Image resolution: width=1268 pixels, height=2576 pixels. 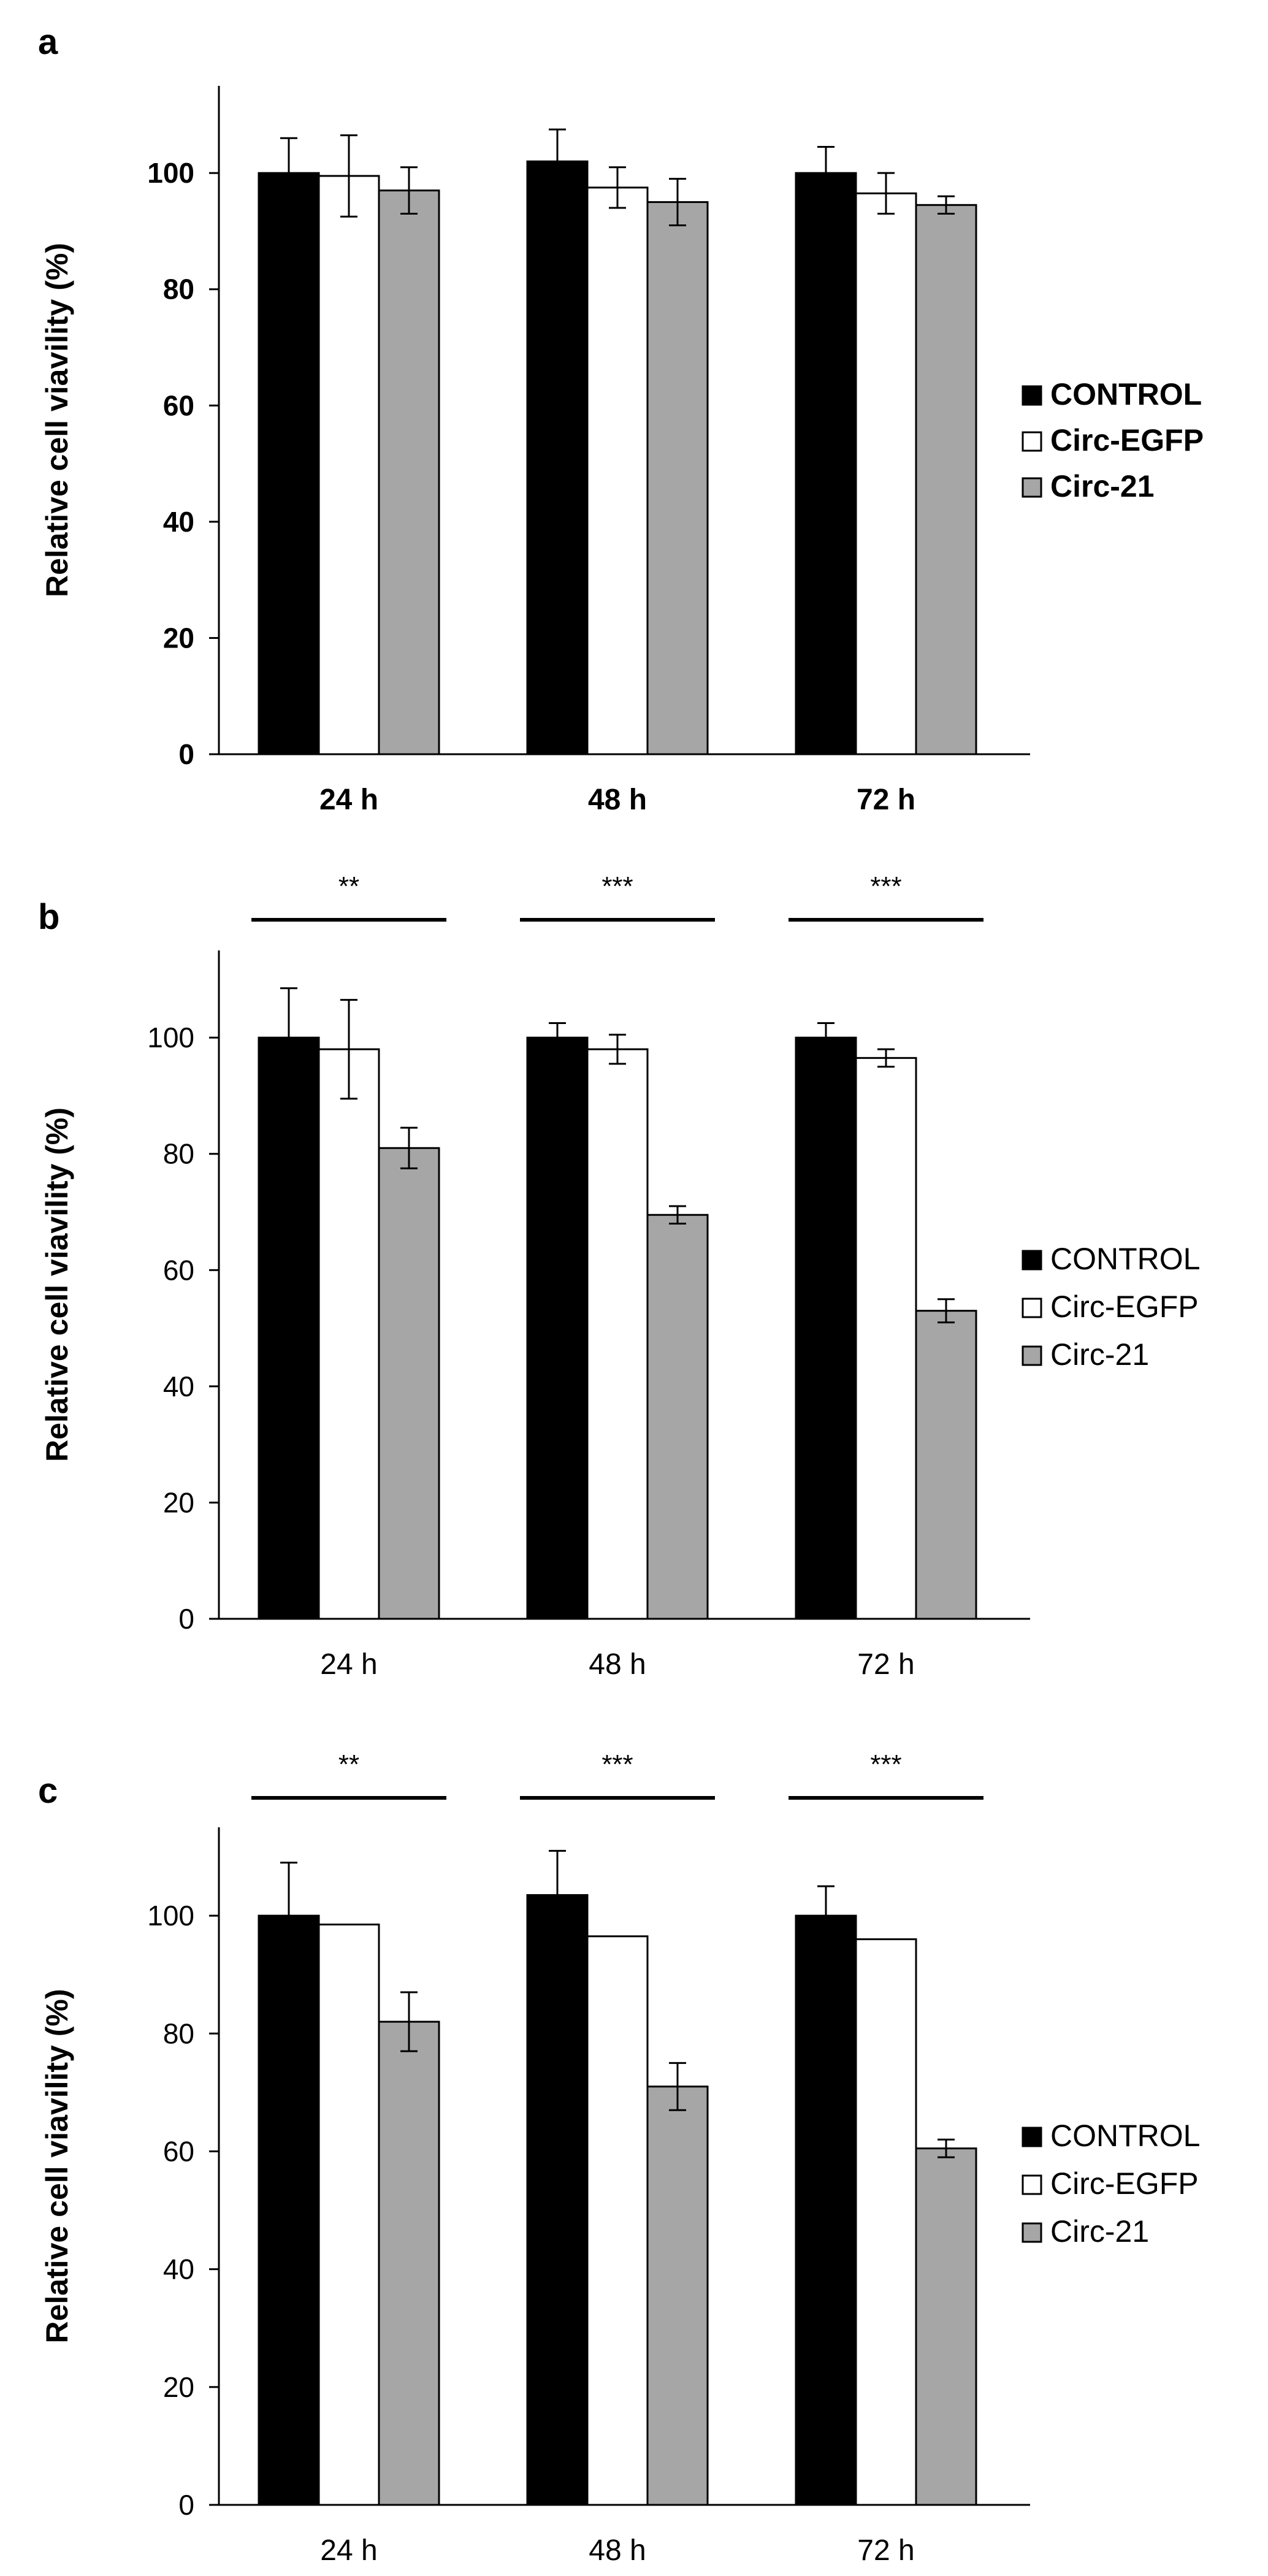 What do you see at coordinates (49, 917) in the screenshot?
I see `panel-label: b` at bounding box center [49, 917].